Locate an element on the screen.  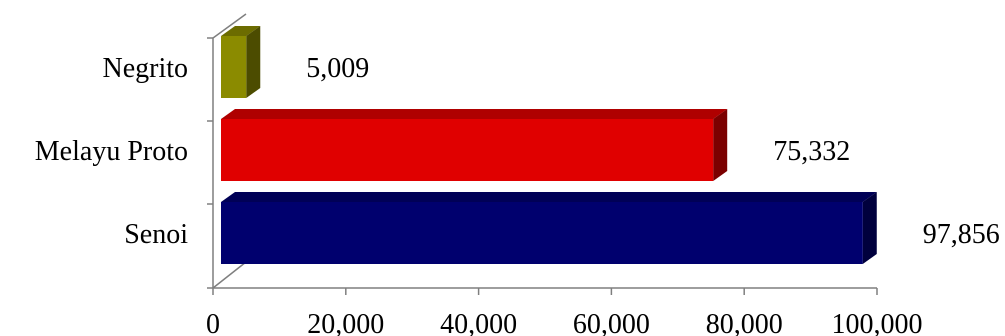
category-label: Negrito is located at coordinates (145, 68).